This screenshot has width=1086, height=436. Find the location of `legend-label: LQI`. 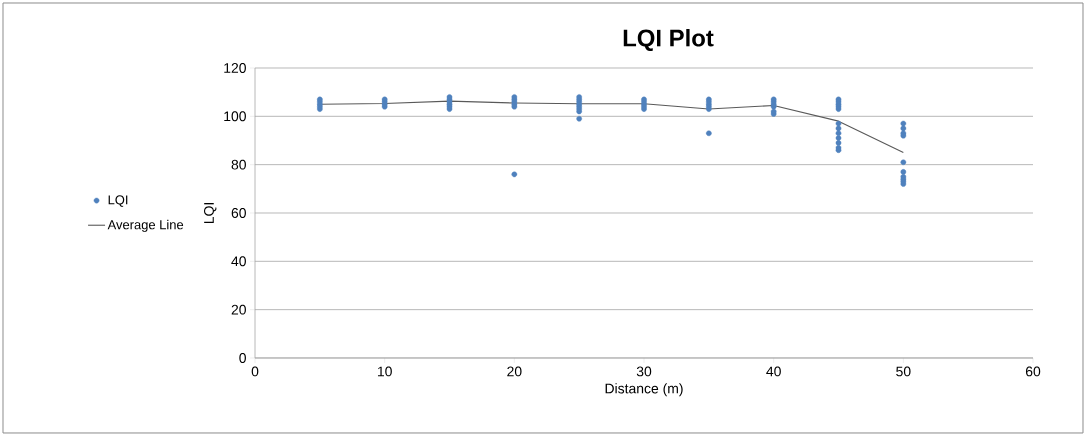

legend-label: LQI is located at coordinates (118, 201).